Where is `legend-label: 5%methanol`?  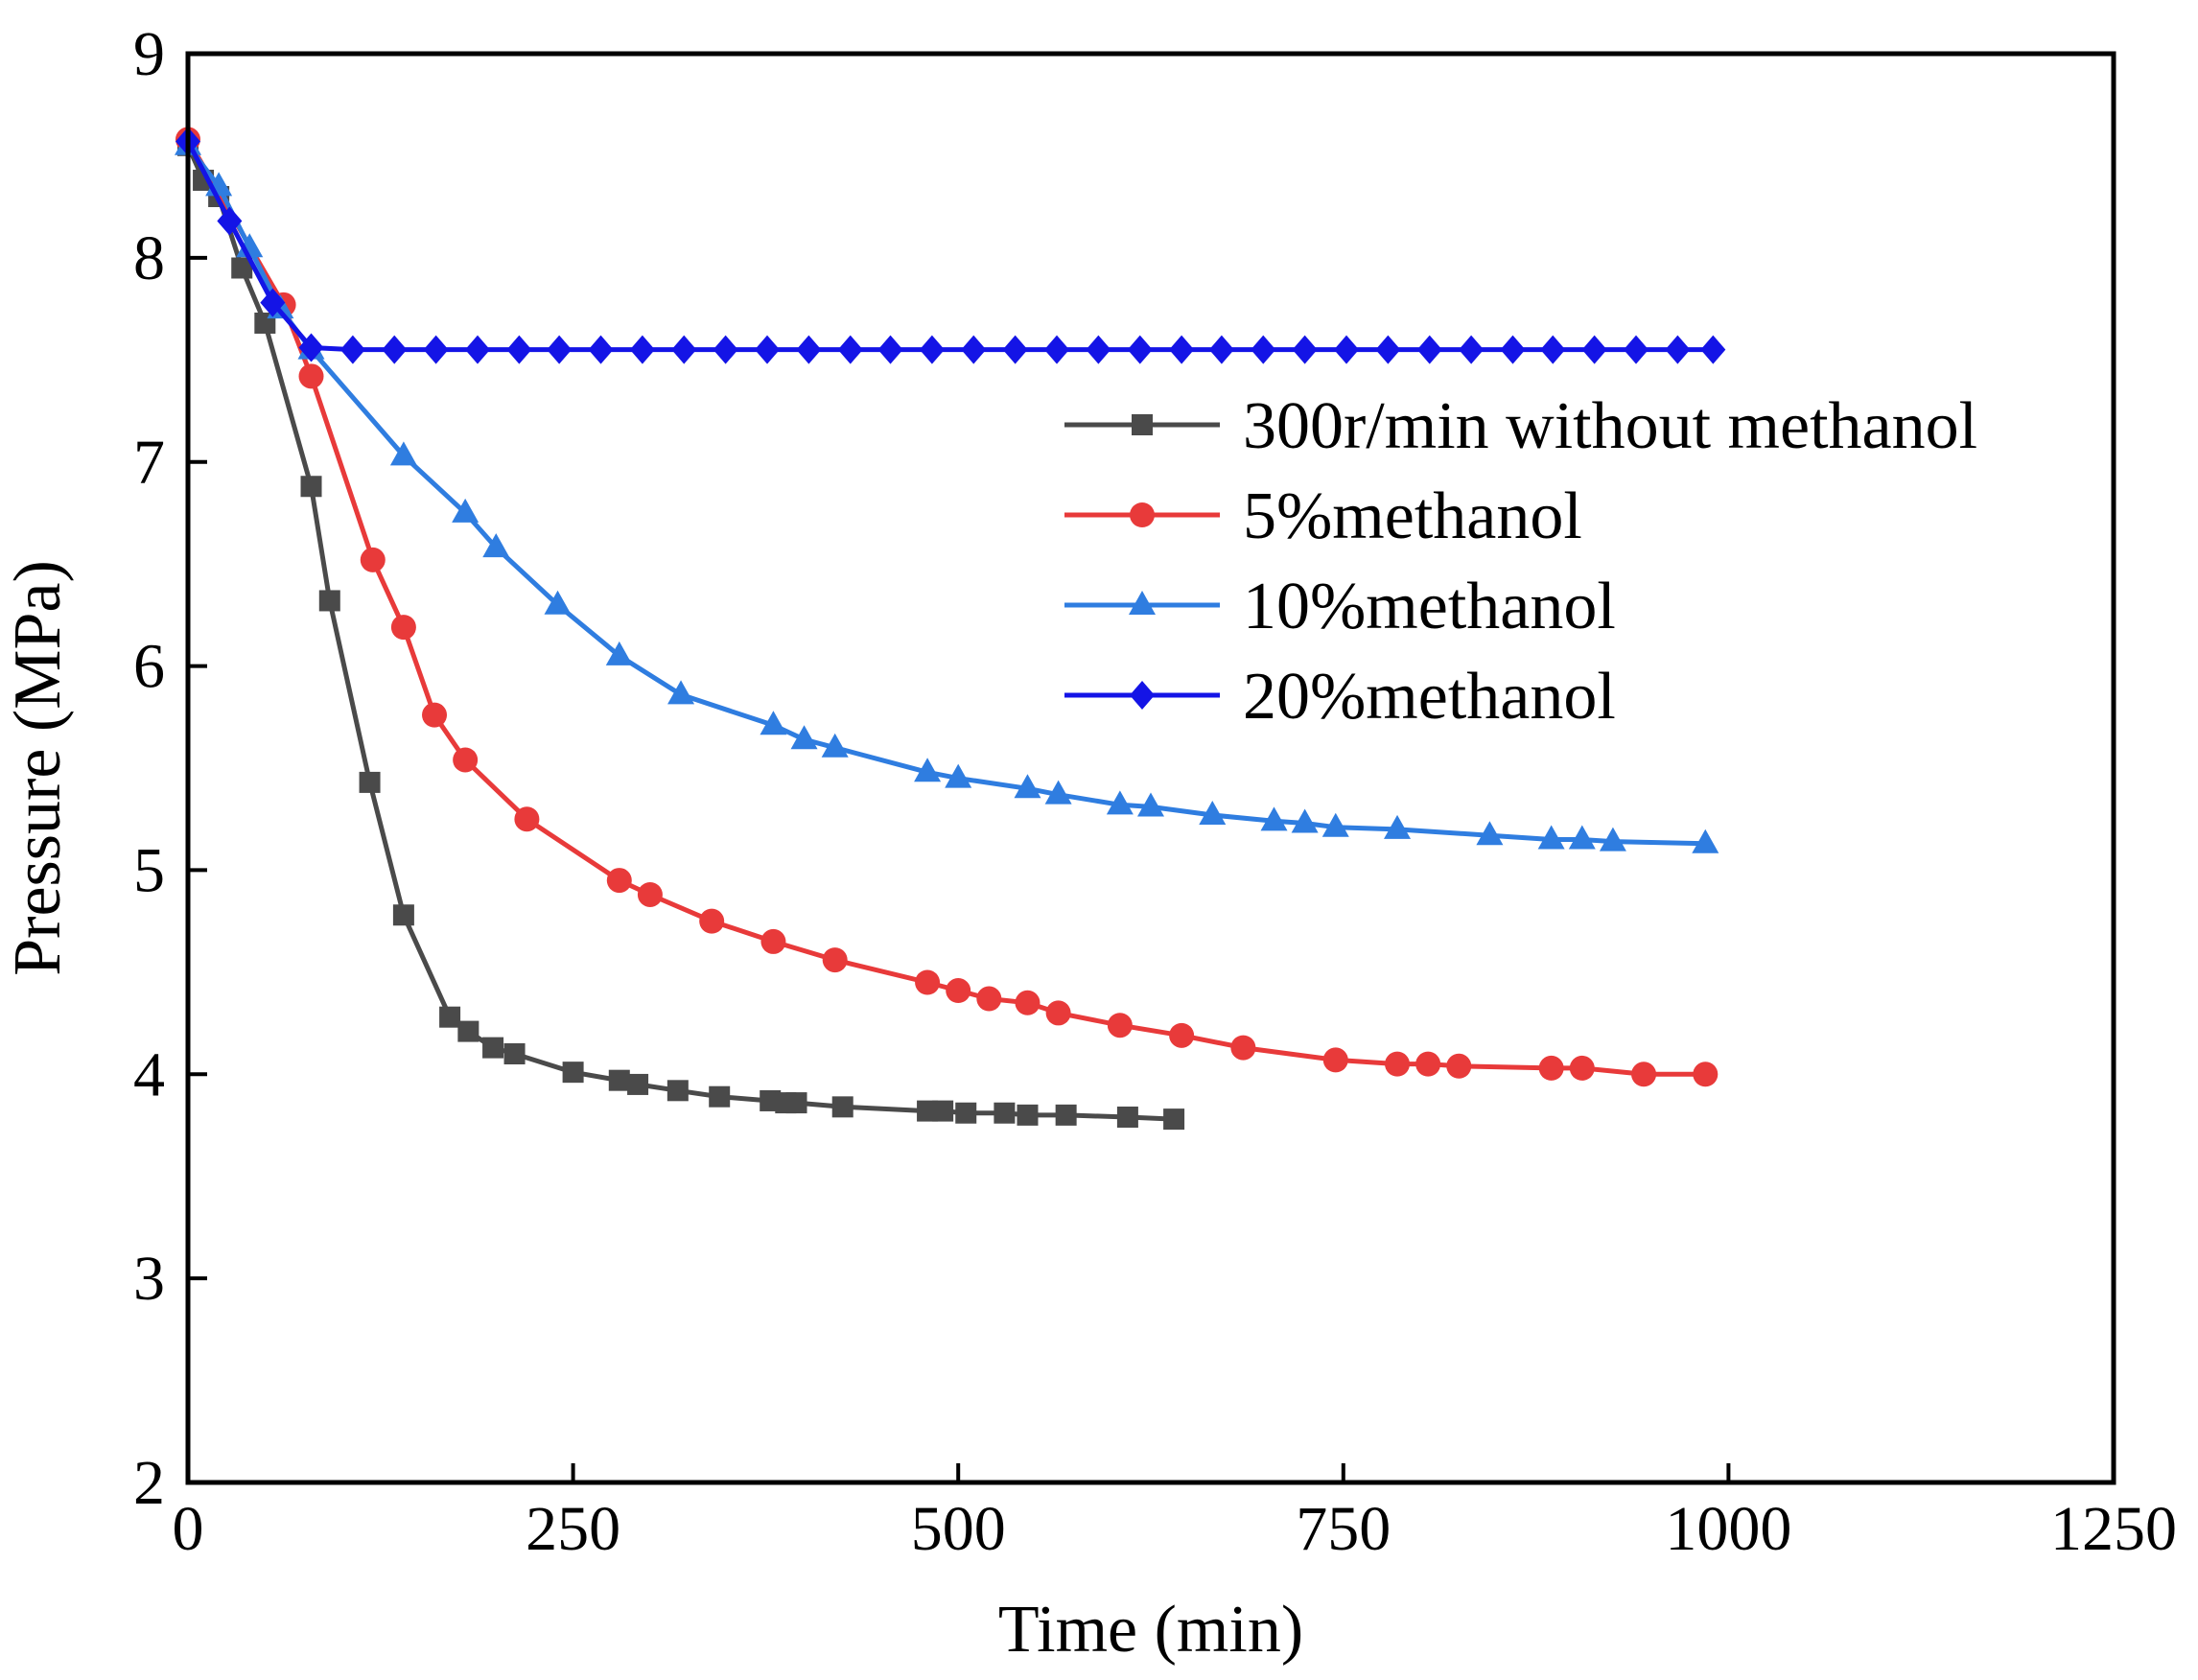 legend-label: 5%methanol is located at coordinates (1412, 516).